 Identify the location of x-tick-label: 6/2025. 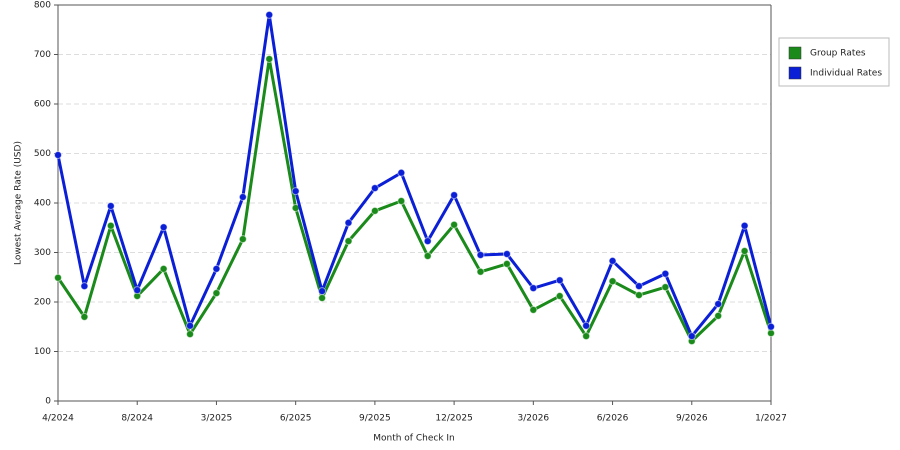
(296, 419).